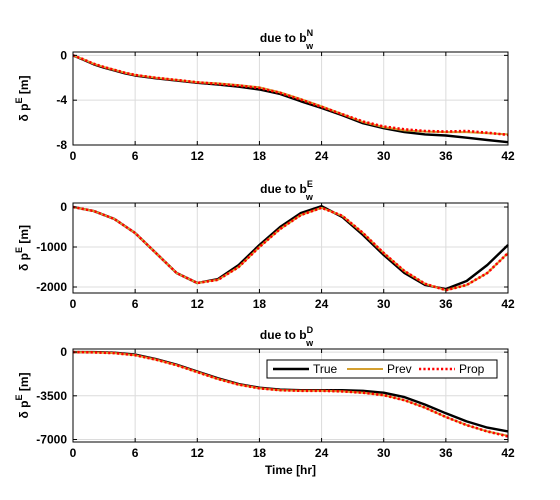 The image size is (560, 500). Describe the element at coordinates (61, 100) in the screenshot. I see `y-tick-label: -4` at that location.